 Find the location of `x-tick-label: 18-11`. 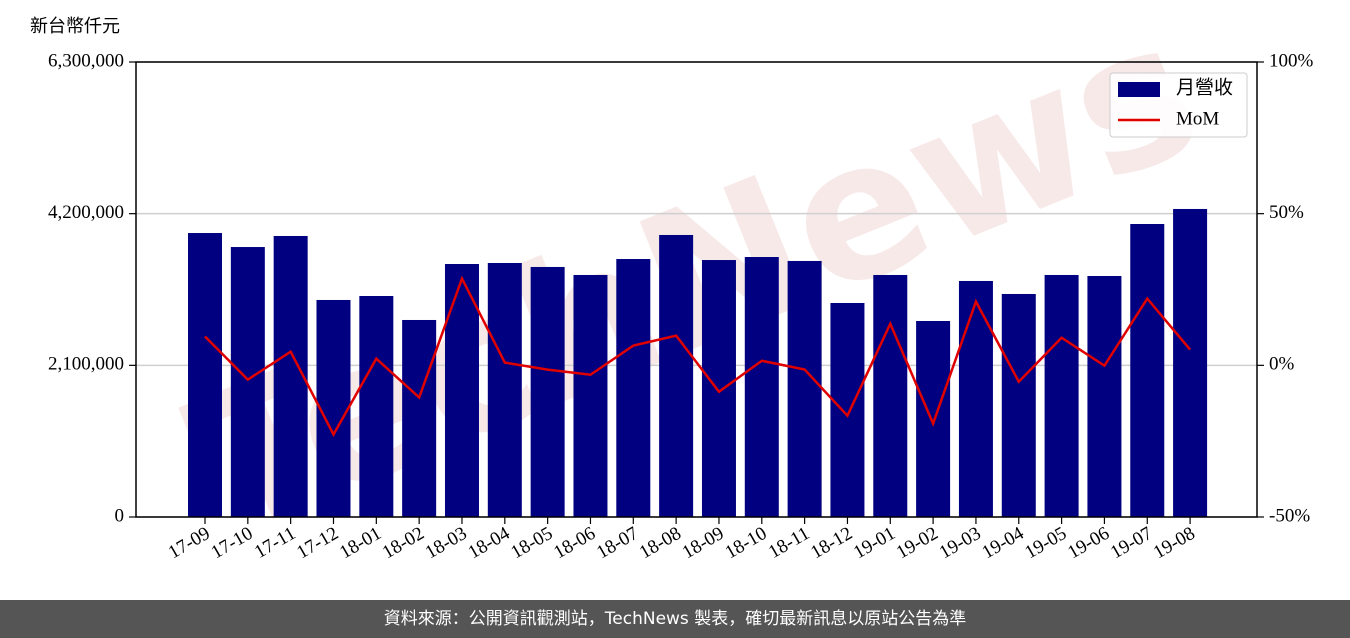

x-tick-label: 18-11 is located at coordinates (789, 543).